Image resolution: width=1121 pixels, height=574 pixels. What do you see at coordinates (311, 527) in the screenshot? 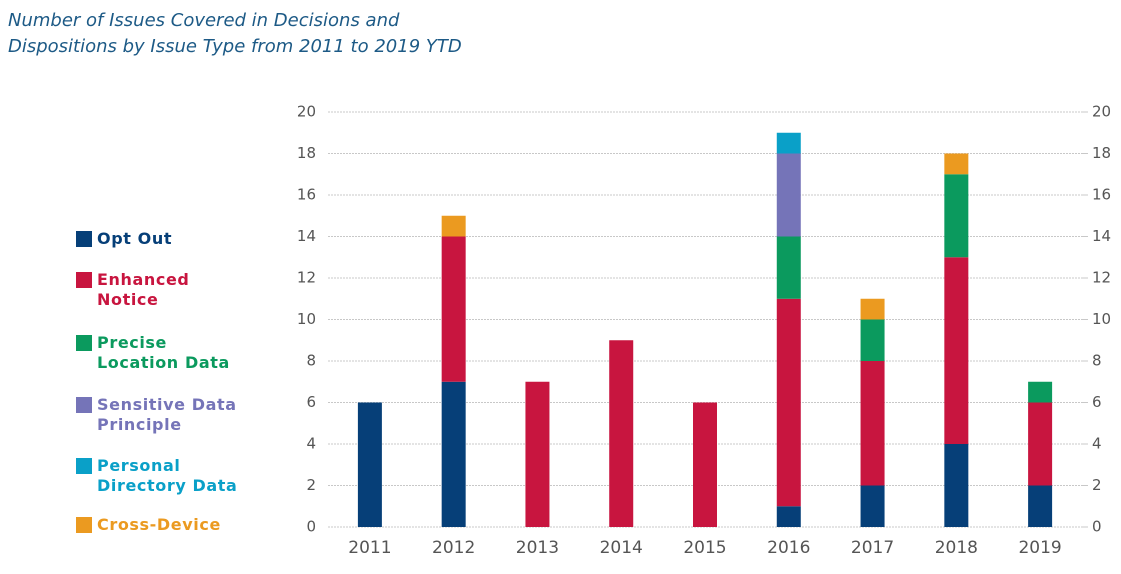
I see `y-tick-label: 0` at bounding box center [311, 527].